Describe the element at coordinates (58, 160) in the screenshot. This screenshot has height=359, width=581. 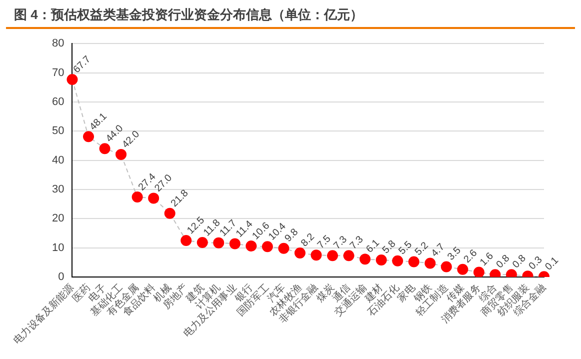
I see `y-tick-label: 40` at that location.